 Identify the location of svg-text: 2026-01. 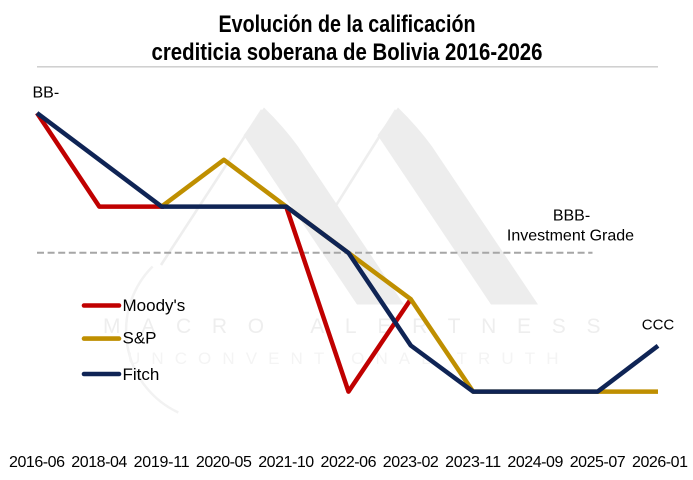
(660, 462).